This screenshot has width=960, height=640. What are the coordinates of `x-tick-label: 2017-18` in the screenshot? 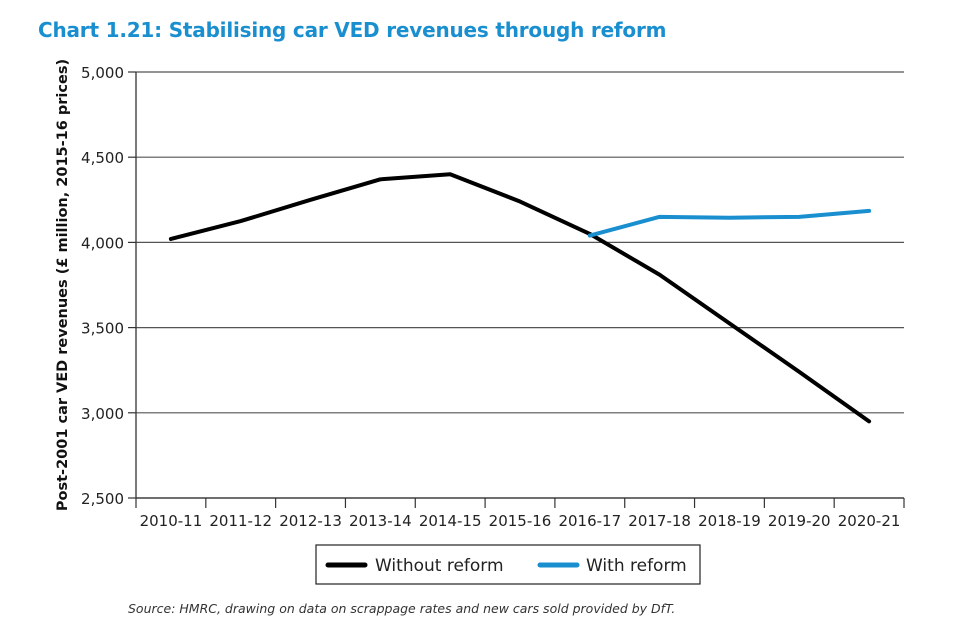 It's located at (659, 521).